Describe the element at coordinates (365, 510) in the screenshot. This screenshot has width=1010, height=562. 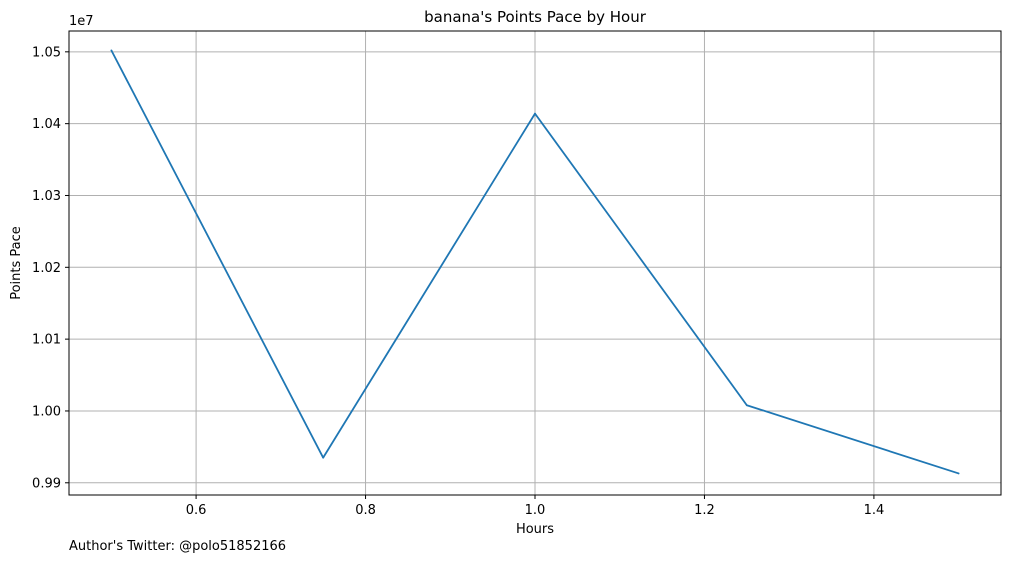
I see `x-tick-label: 0.8` at that location.